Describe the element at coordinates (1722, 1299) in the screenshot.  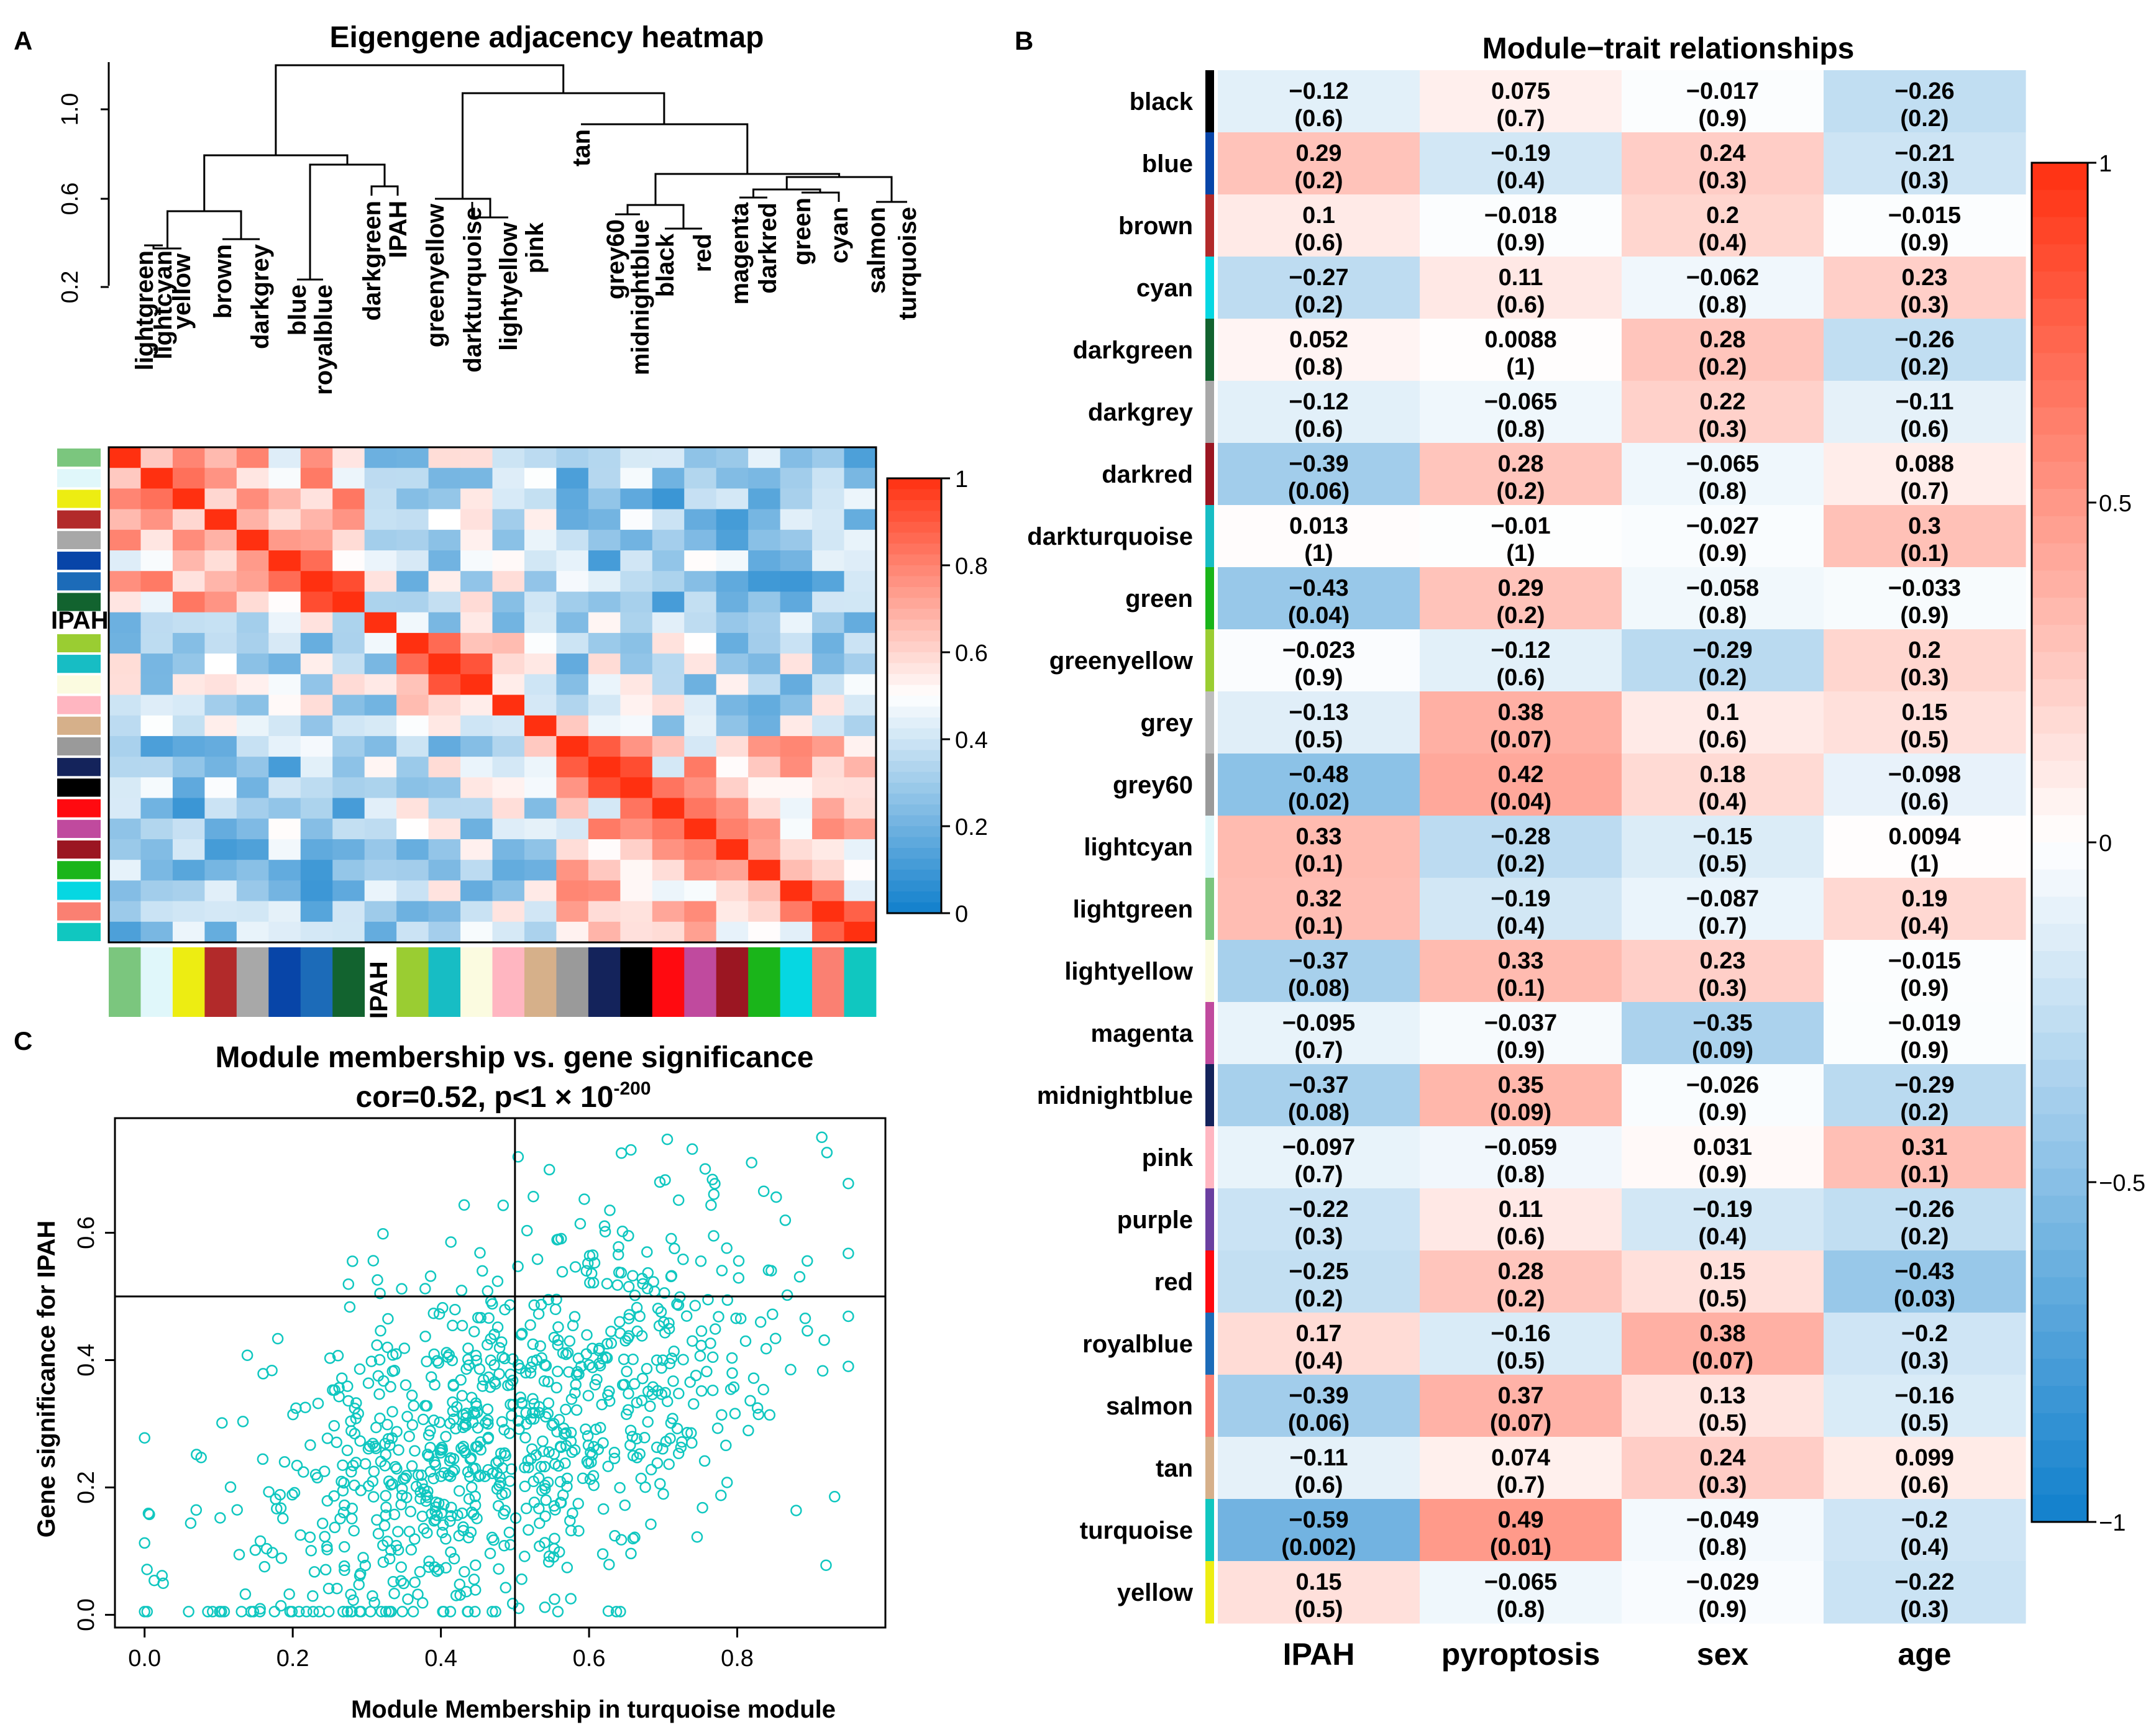
I see `module-trait-cell-pvalue: (0.5)` at that location.